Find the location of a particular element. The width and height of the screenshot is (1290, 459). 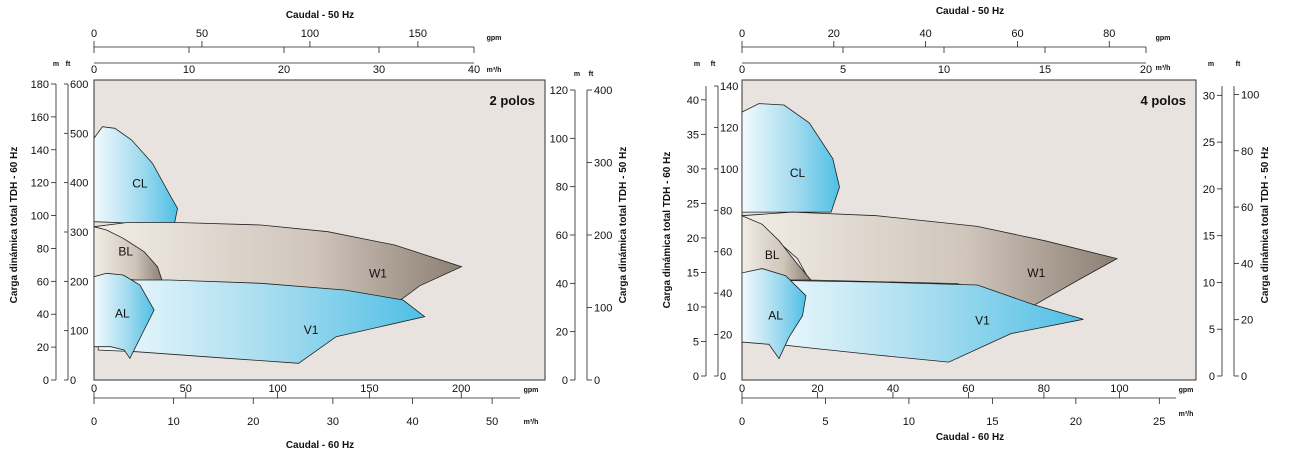

right-axis-title: Carga dinámica total TDH - 50 Hz is located at coordinates (623, 225).